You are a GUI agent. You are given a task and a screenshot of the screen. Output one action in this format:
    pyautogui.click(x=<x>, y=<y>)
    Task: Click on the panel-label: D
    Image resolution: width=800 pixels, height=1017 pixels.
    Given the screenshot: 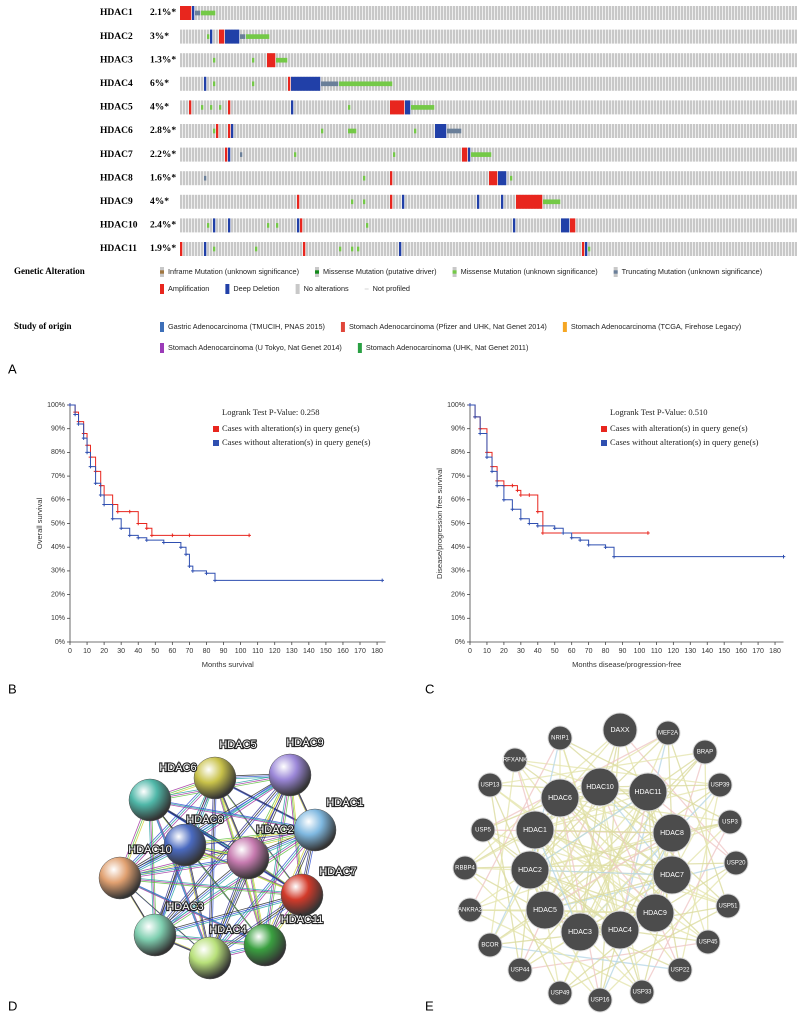 What is the action you would take?
    pyautogui.click(x=12, y=1005)
    